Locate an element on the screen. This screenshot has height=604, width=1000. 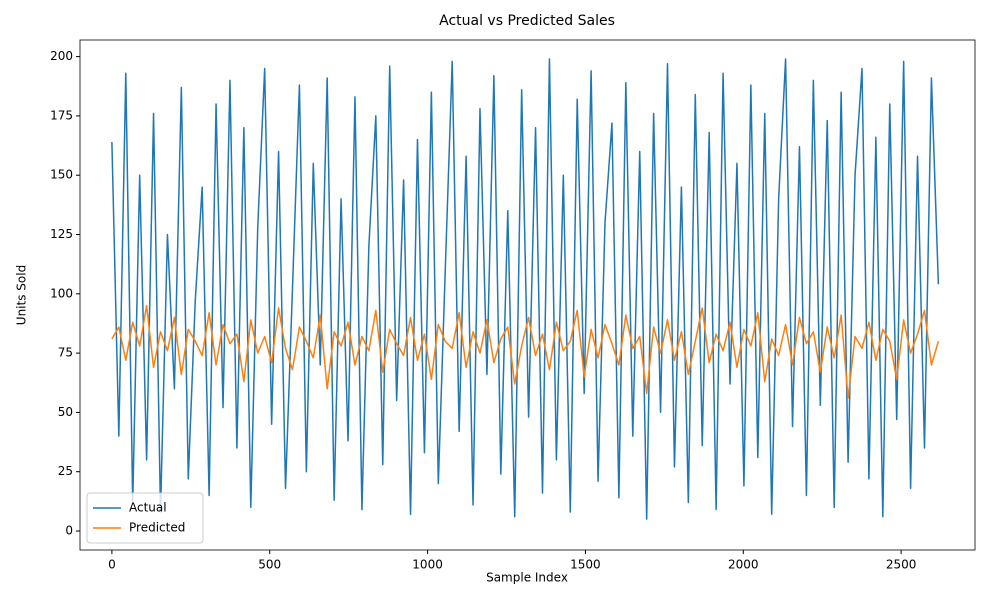
x-tick-label: 500 is located at coordinates (269, 565).